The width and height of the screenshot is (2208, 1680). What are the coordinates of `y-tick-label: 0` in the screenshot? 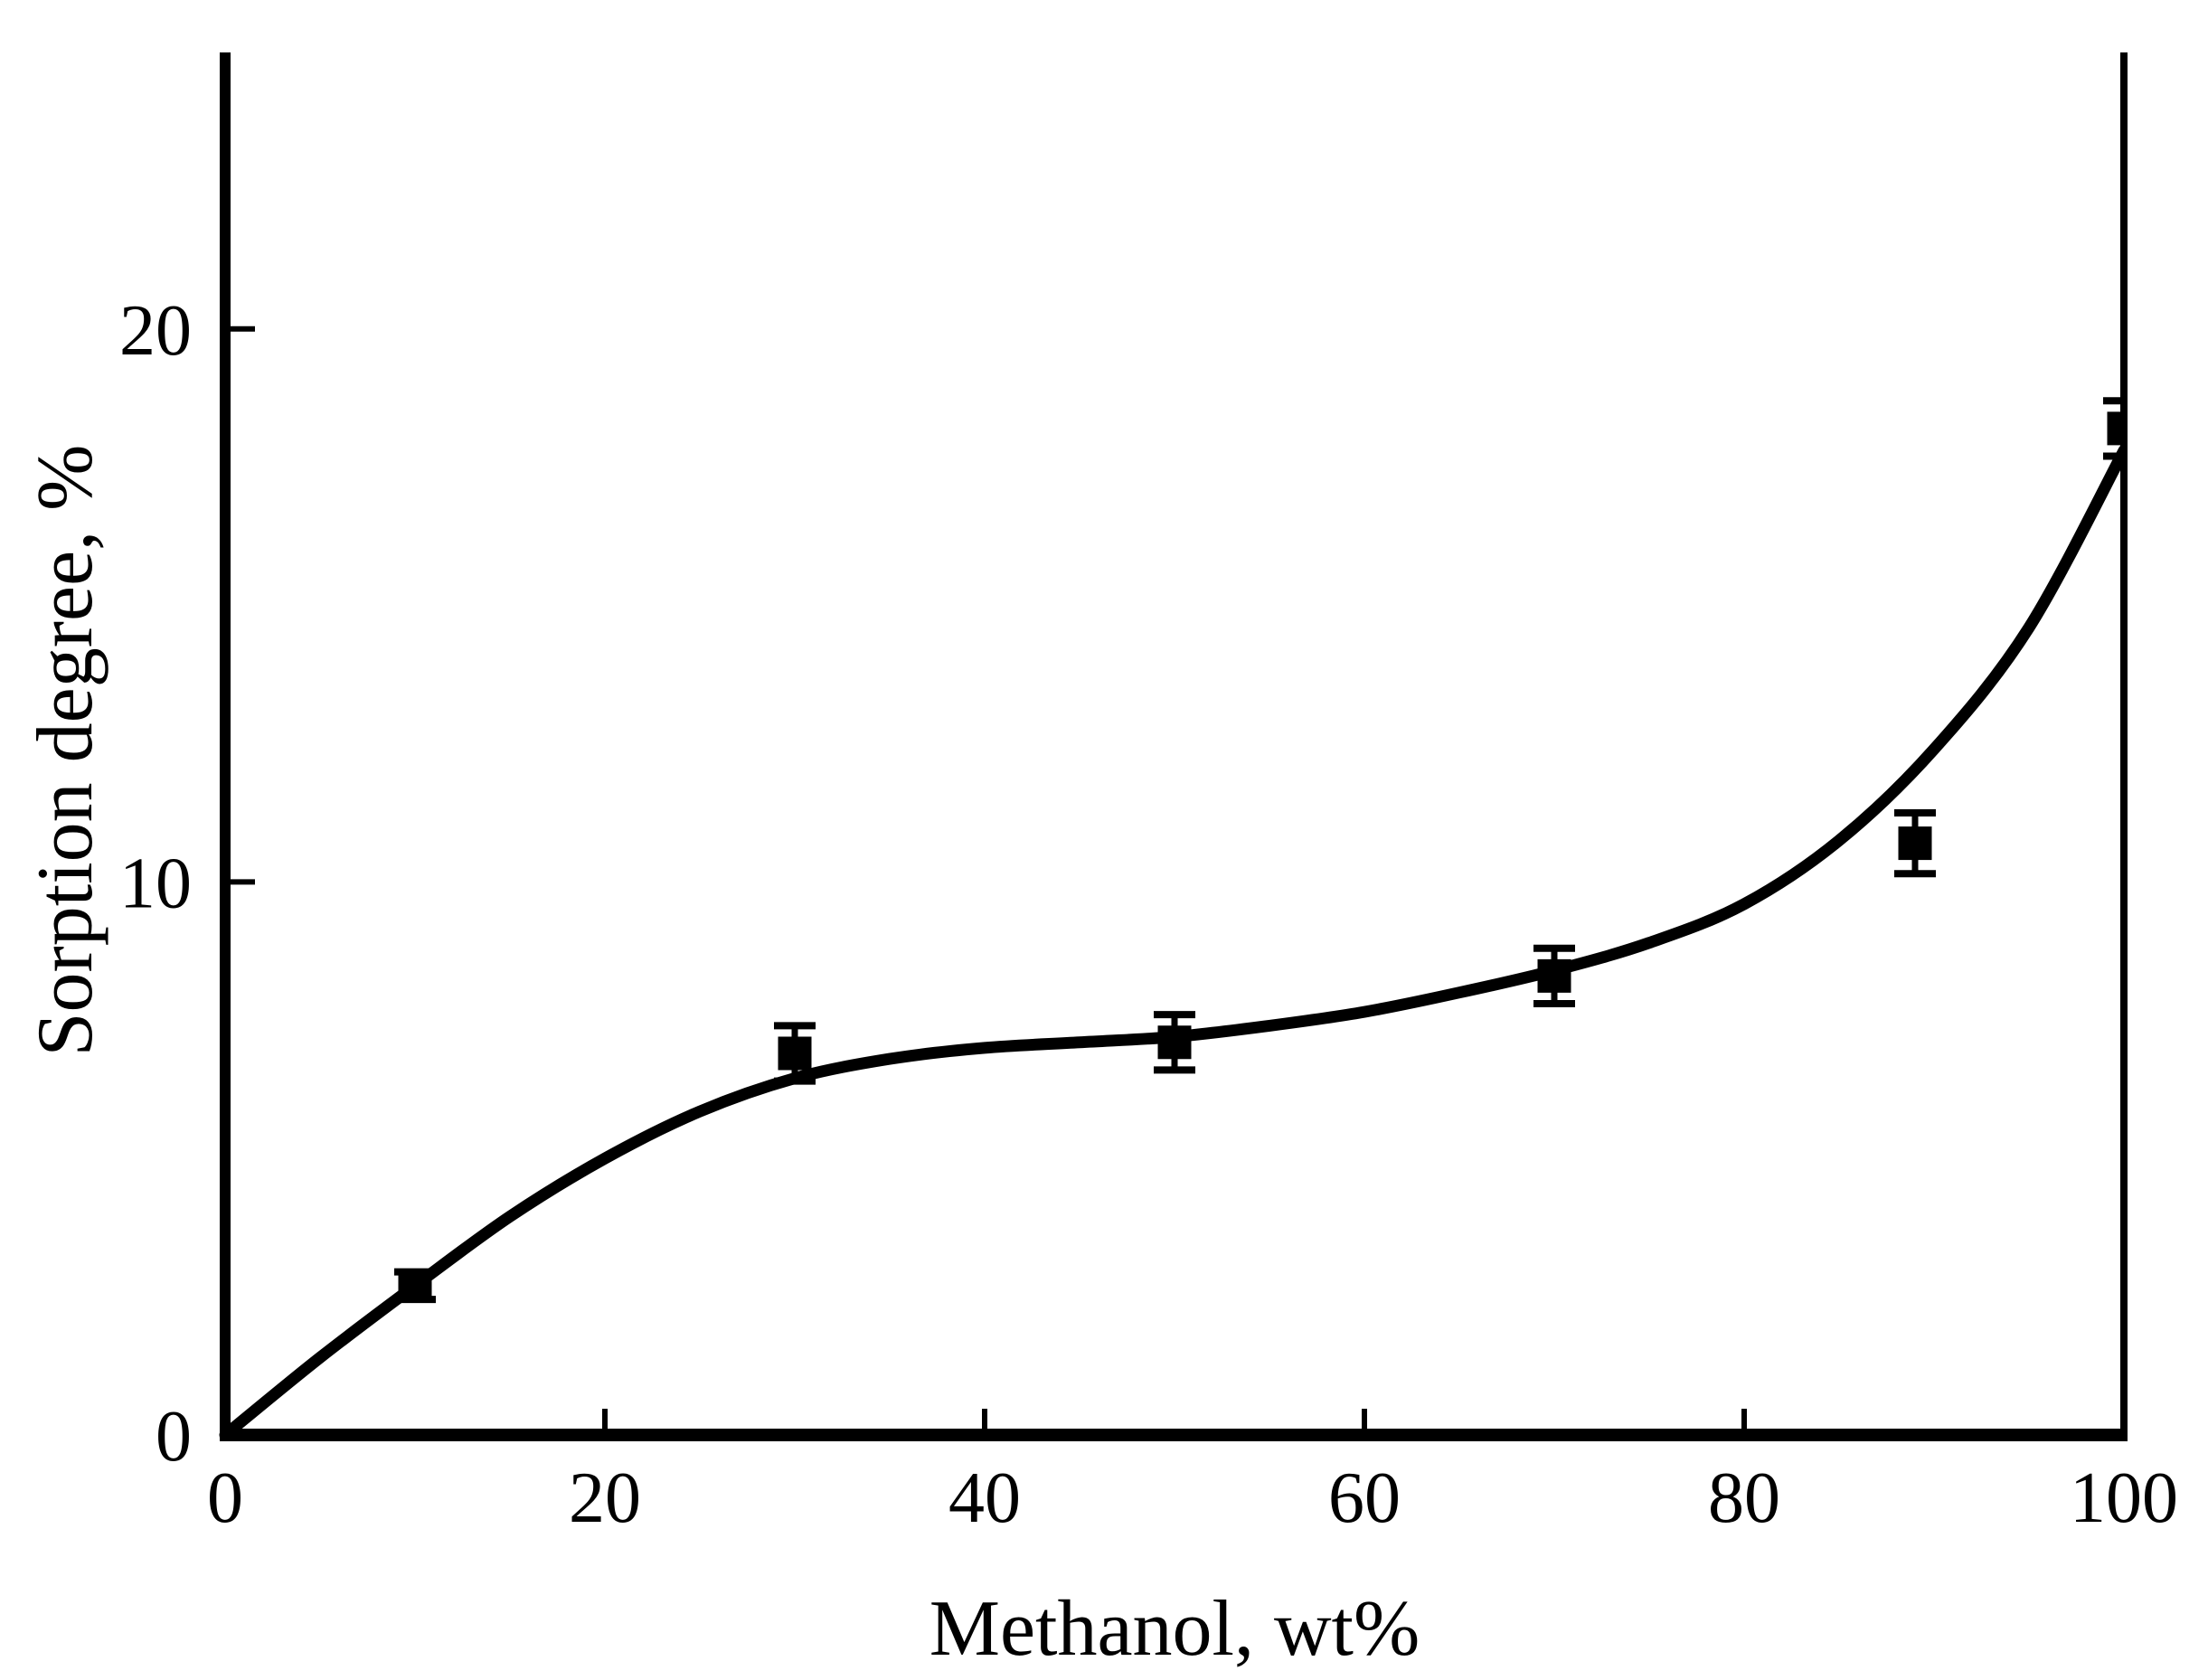 It's located at (174, 1437).